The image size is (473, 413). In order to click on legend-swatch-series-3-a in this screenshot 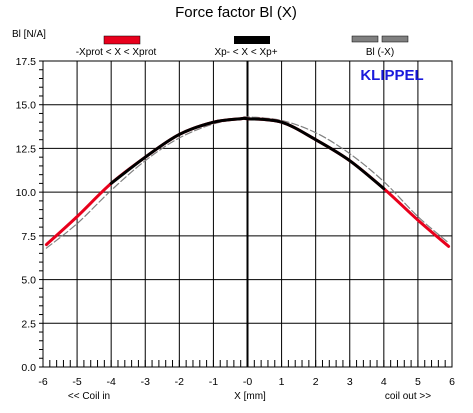, I will do `click(365, 39)`.